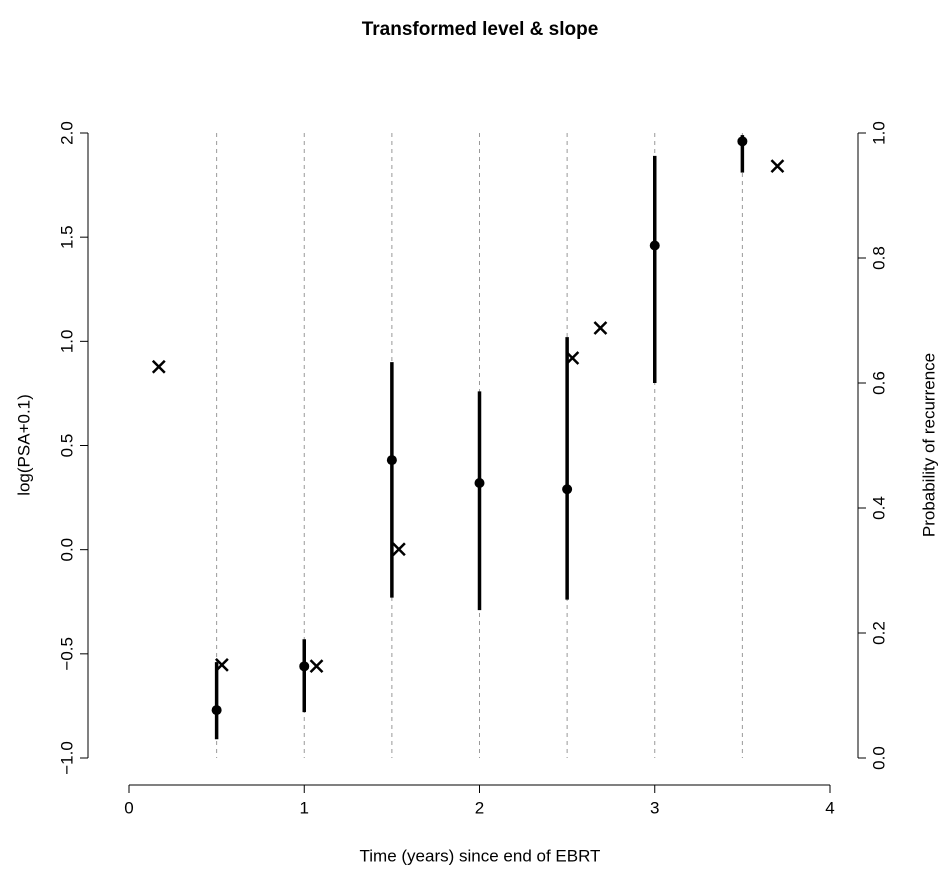 The height and width of the screenshot is (896, 945). What do you see at coordinates (66, 237) in the screenshot?
I see `y-tick-label: 1.5` at bounding box center [66, 237].